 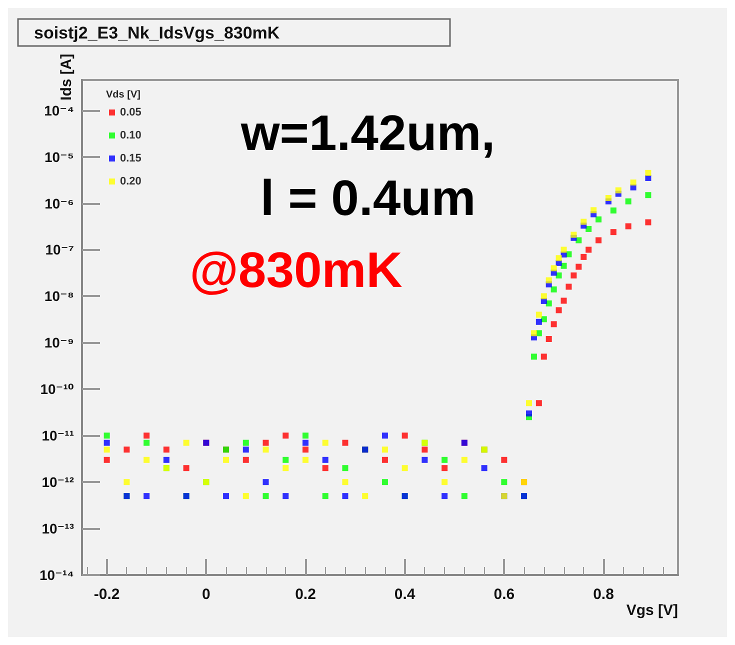 What do you see at coordinates (59, 296) in the screenshot?
I see `y-tick-label: 10⁻⁸` at bounding box center [59, 296].